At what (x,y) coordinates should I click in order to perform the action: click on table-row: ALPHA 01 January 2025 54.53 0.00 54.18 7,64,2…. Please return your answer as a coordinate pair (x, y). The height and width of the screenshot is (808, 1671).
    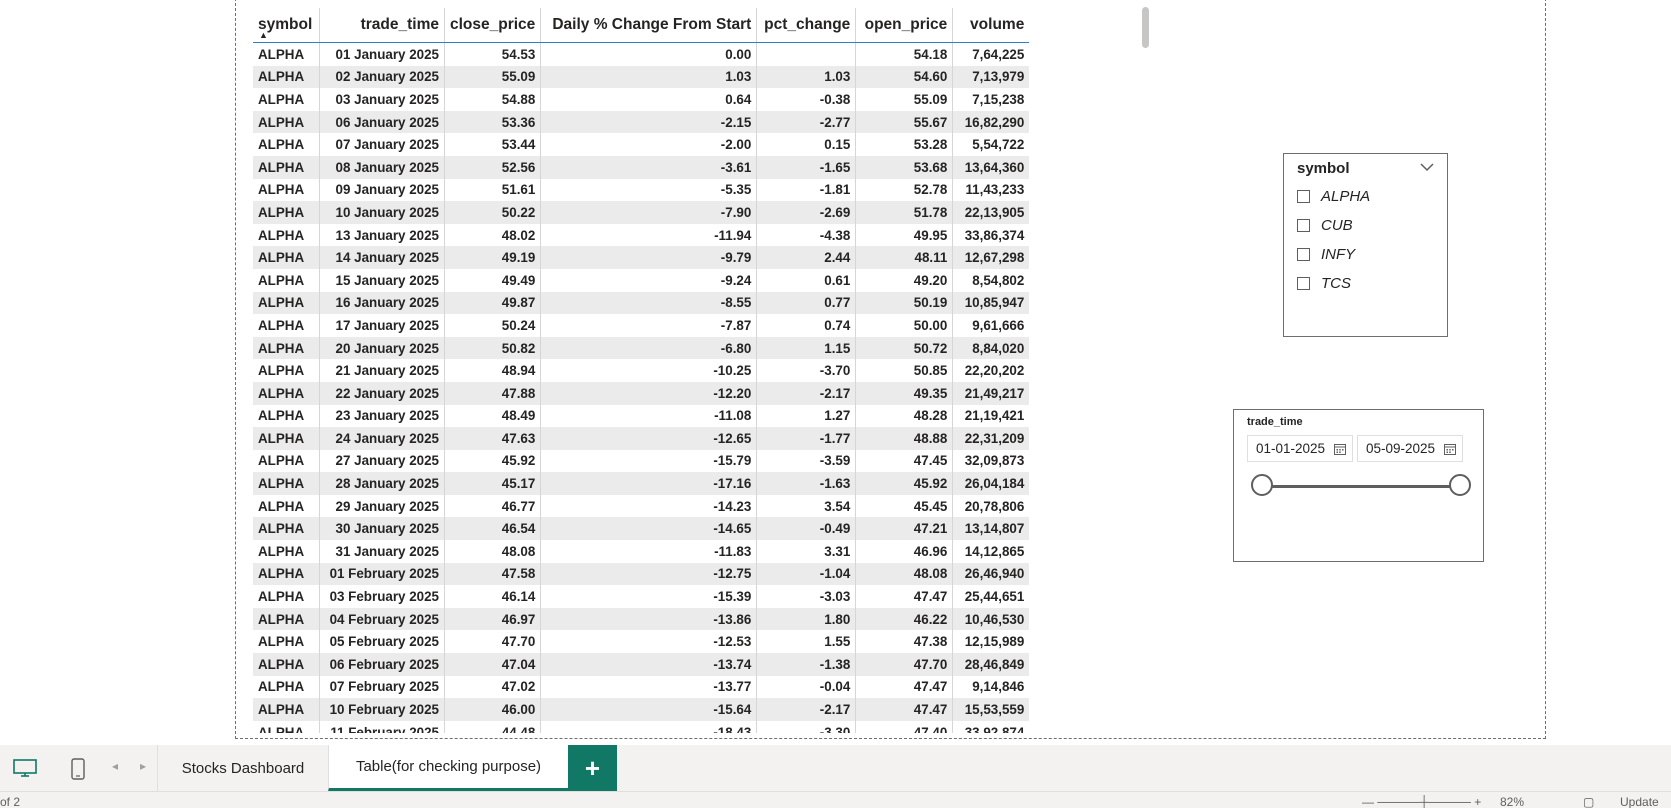
    Looking at the image, I should click on (641, 54).